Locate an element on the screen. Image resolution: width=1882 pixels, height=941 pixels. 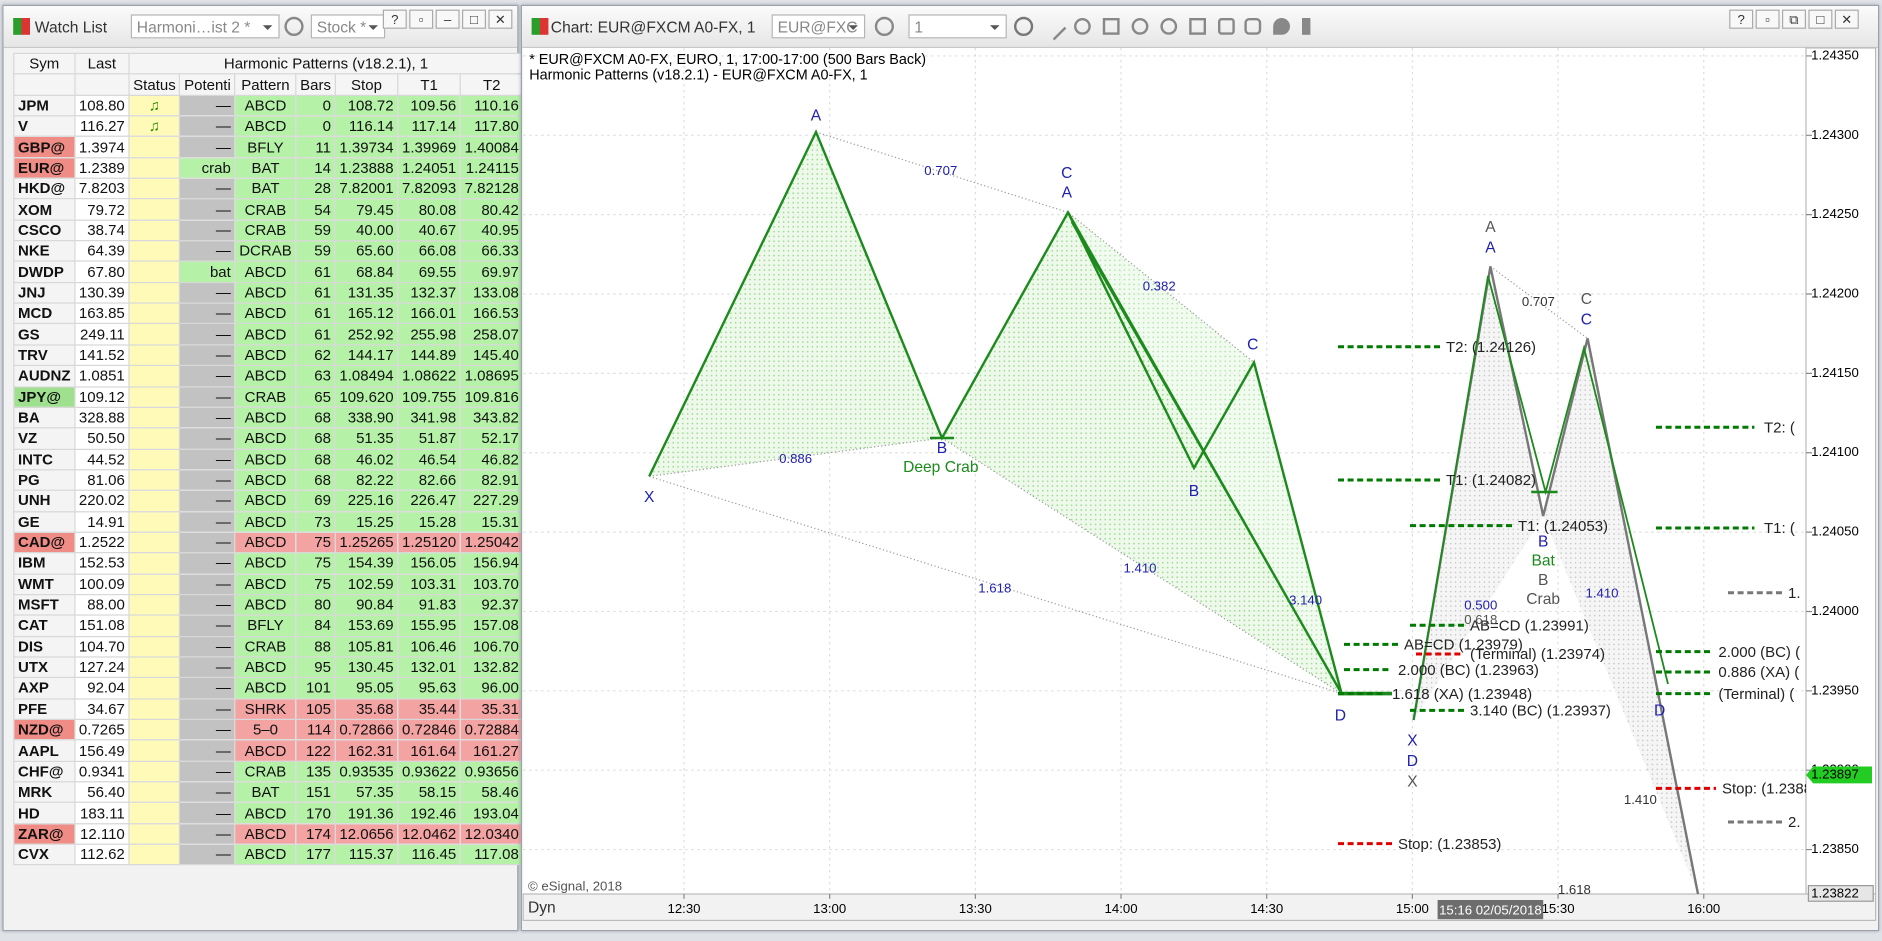
watchlist-row: PFE 34.67 — SHRK 105 35.68 35.44 35.31 is located at coordinates (268, 709).